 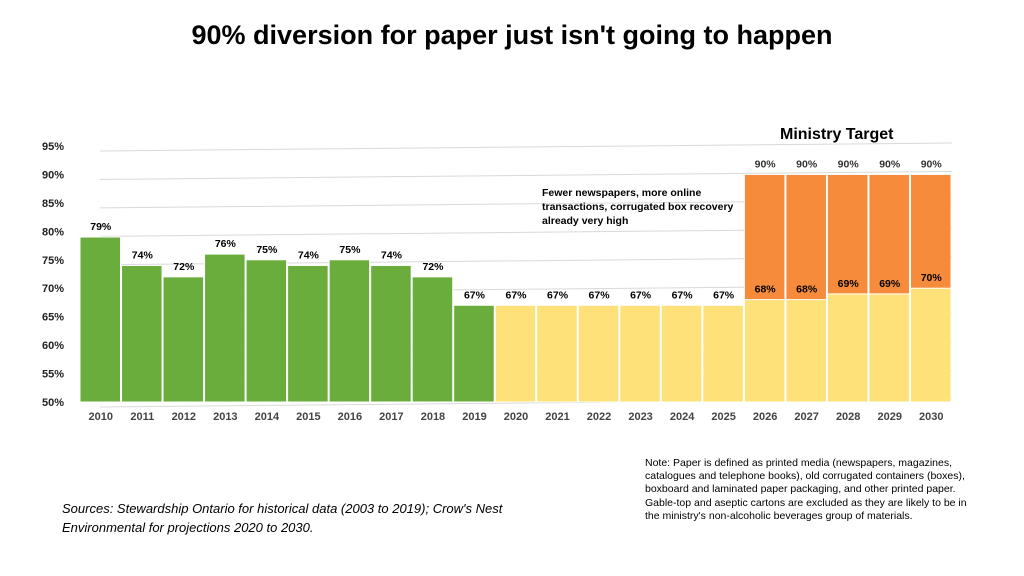 What do you see at coordinates (53, 403) in the screenshot?
I see `y-tick-label: 50%` at bounding box center [53, 403].